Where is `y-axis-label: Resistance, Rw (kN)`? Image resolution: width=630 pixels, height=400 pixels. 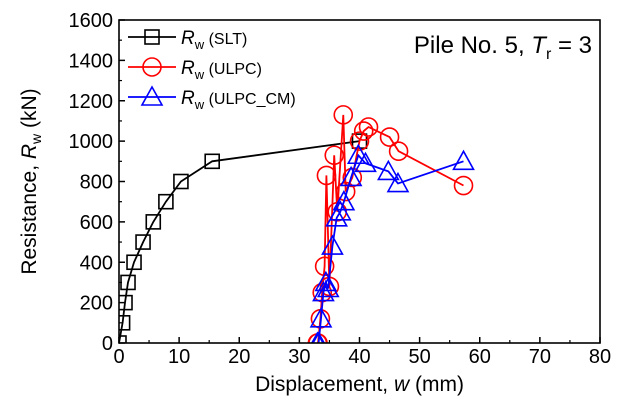
y-axis-label: Resistance, Rw (kN) is located at coordinates (31, 181).